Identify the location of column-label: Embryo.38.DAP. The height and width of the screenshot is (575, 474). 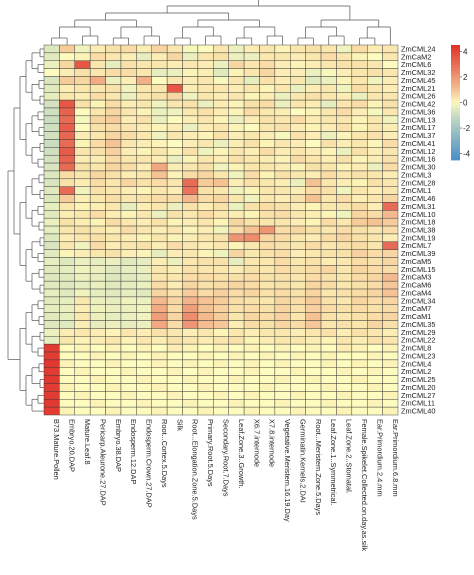
(118, 445).